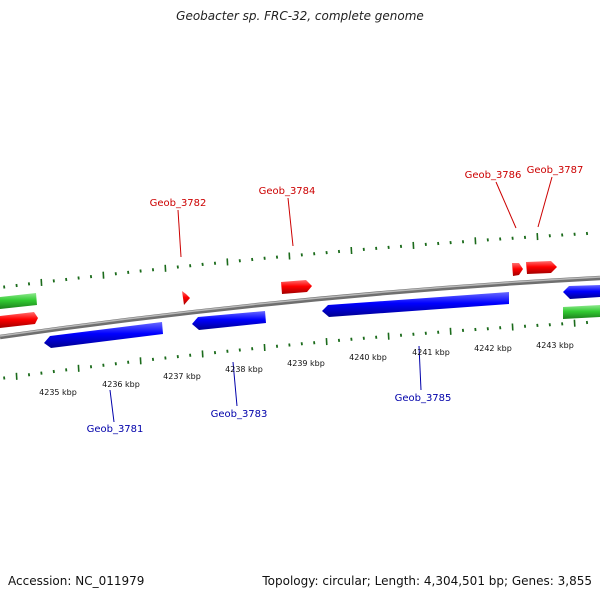  What do you see at coordinates (269, 414) in the screenshot?
I see `reverse-gene-labels: Geob_3781 Geob_3783 Geob_3785` at bounding box center [269, 414].